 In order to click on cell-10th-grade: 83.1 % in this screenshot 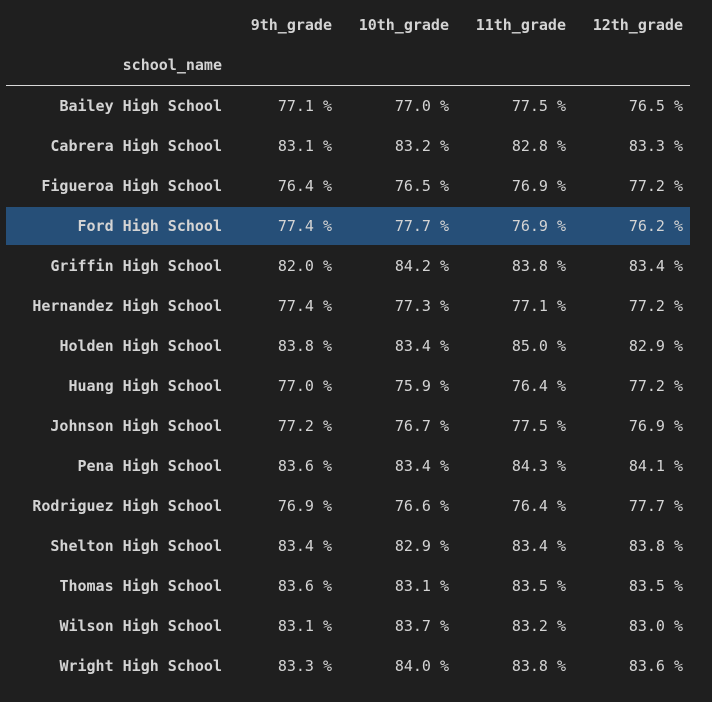, I will do `click(421, 586)`.